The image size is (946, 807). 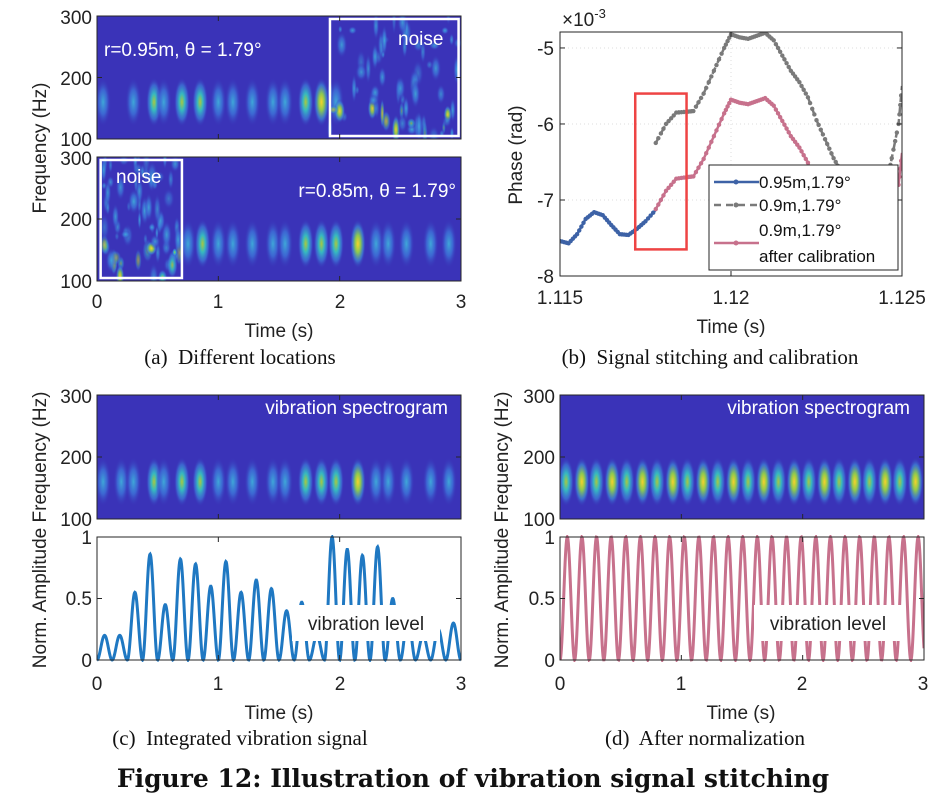 I want to click on ytick-b-3: -8, so click(x=545, y=277).